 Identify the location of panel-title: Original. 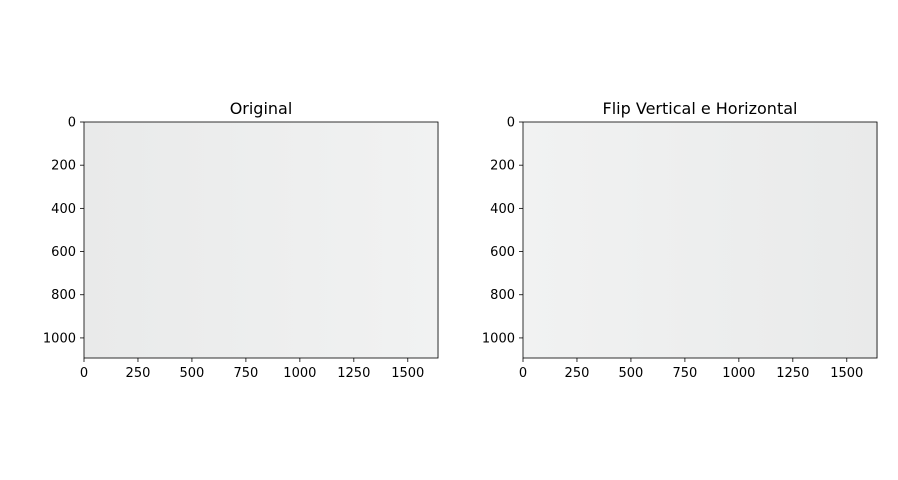
(261, 108).